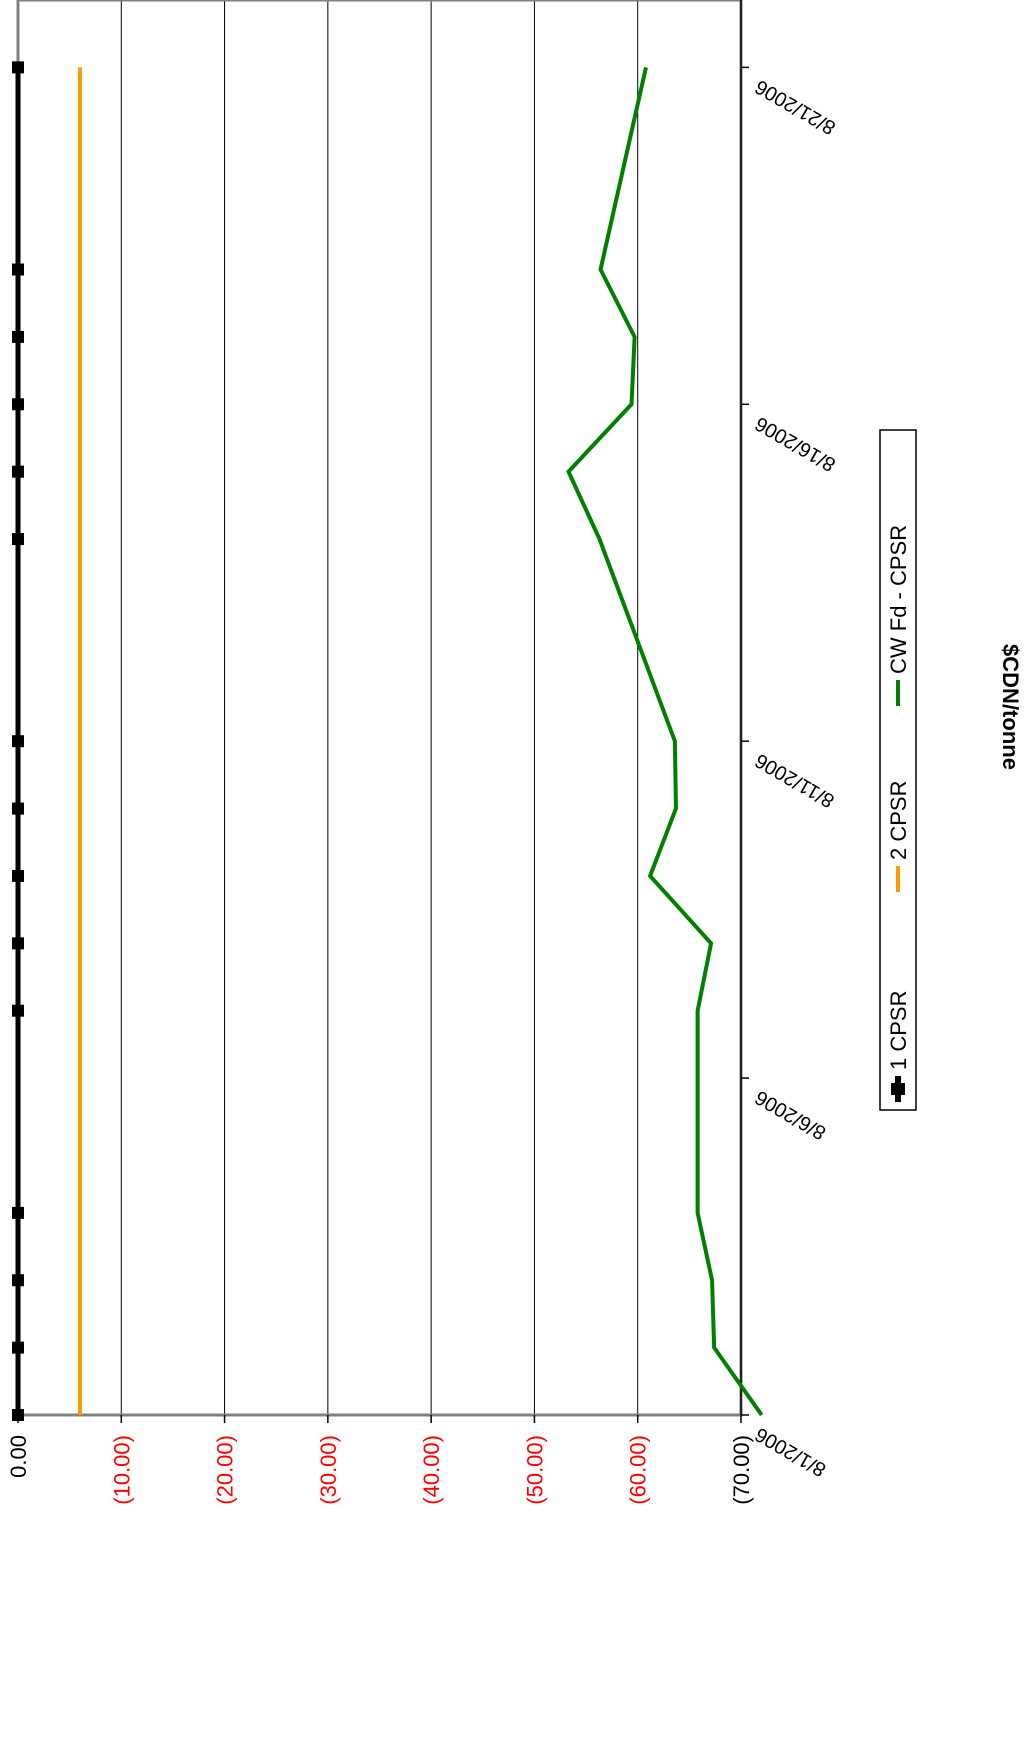  Describe the element at coordinates (898, 599) in the screenshot. I see `legend-label: CW Fd - CPSR` at that location.